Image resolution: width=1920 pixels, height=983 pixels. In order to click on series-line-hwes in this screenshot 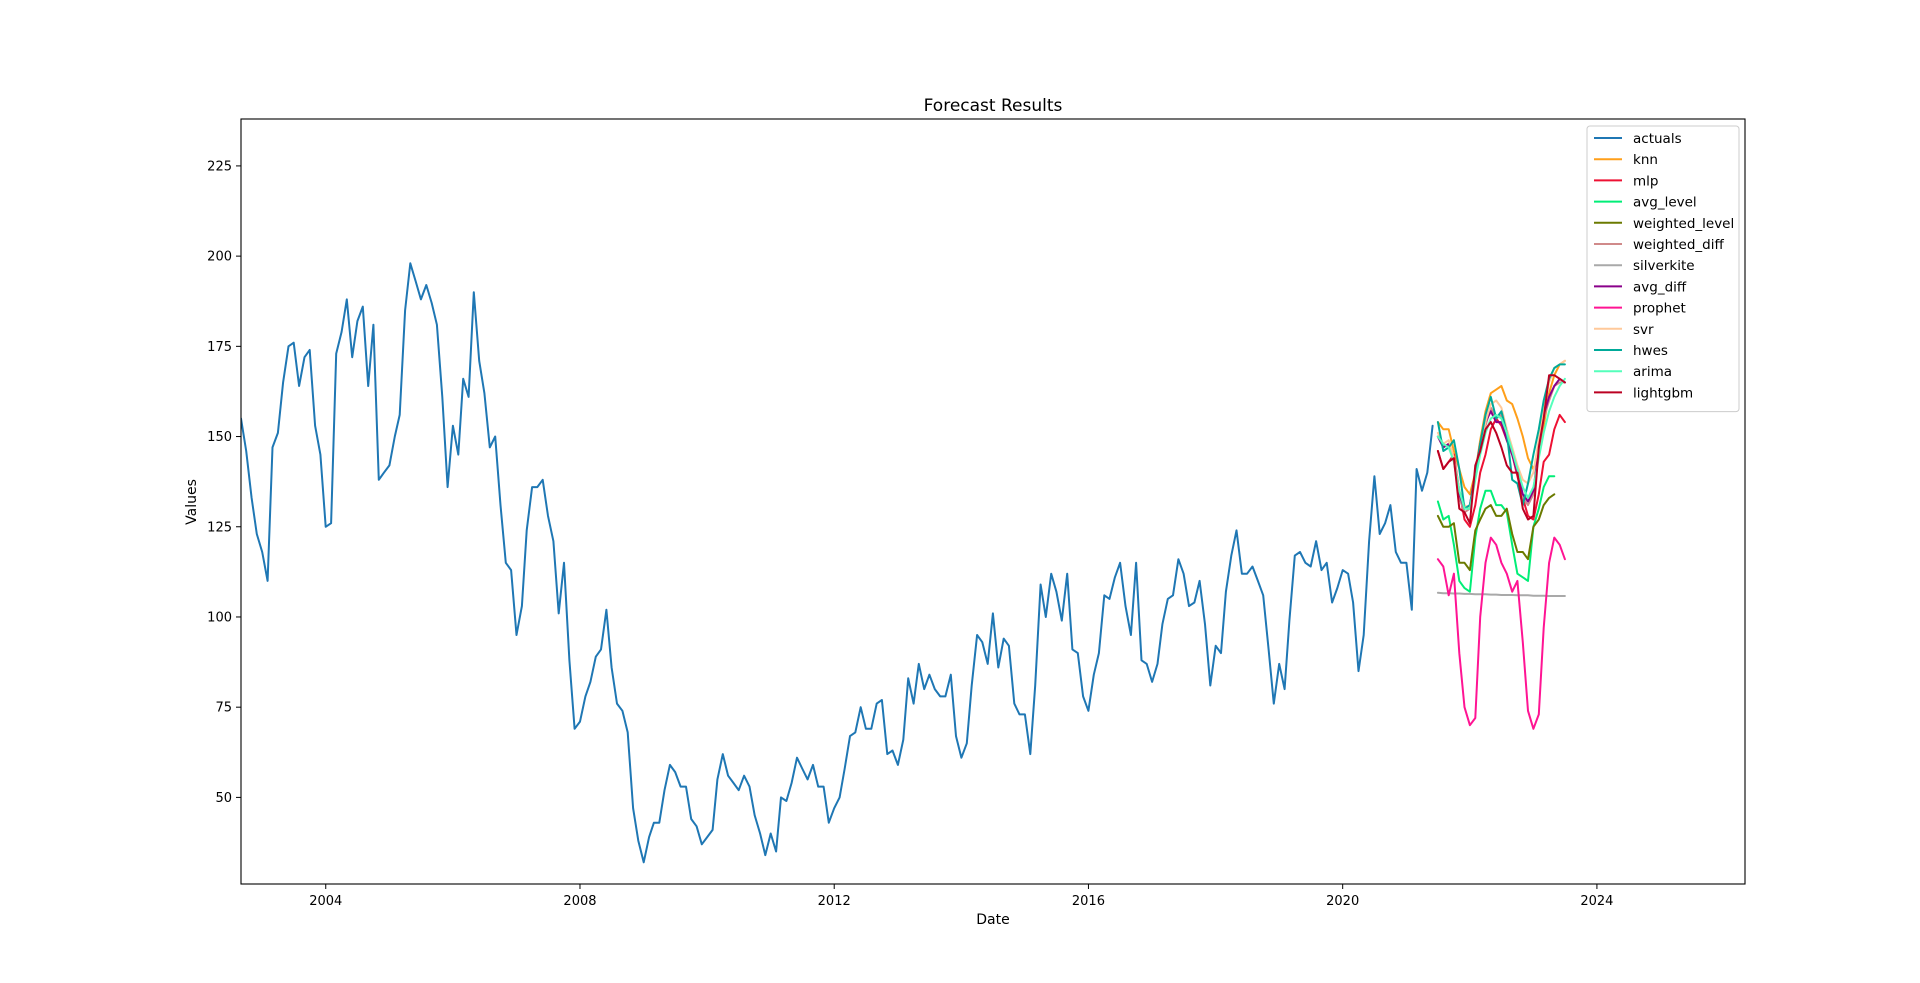, I will do `click(1501, 436)`.